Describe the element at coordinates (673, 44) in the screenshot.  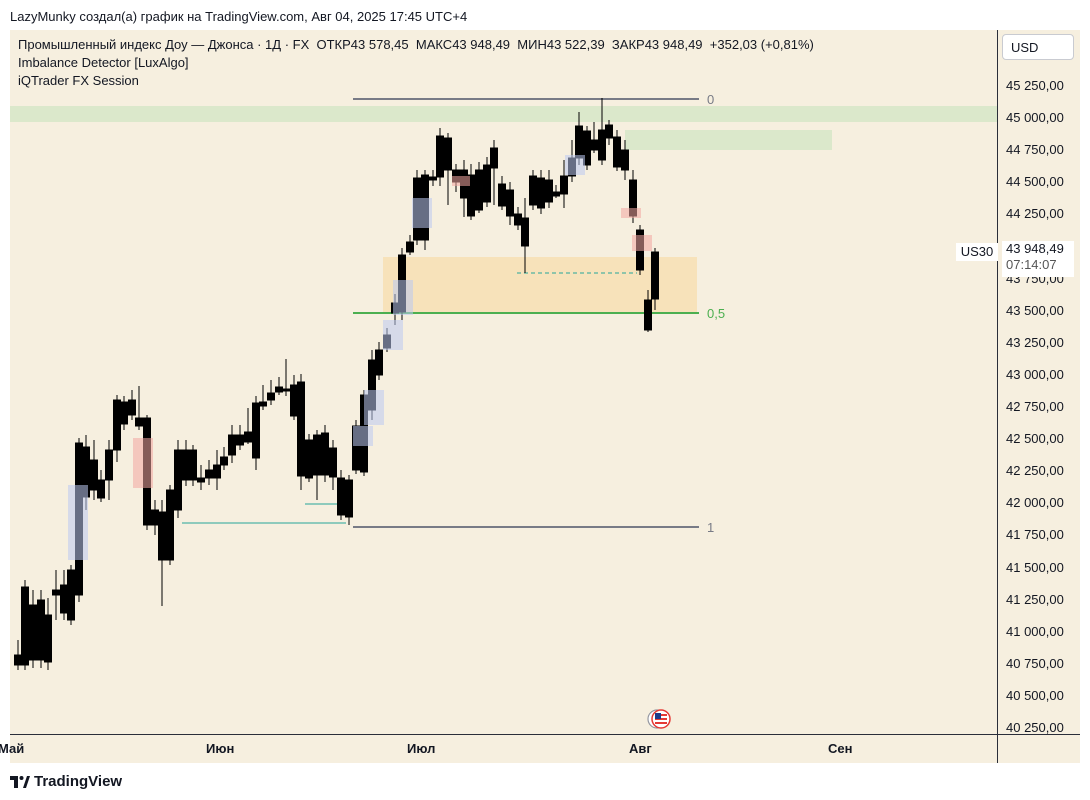
I see `close-value: 43 948,49` at that location.